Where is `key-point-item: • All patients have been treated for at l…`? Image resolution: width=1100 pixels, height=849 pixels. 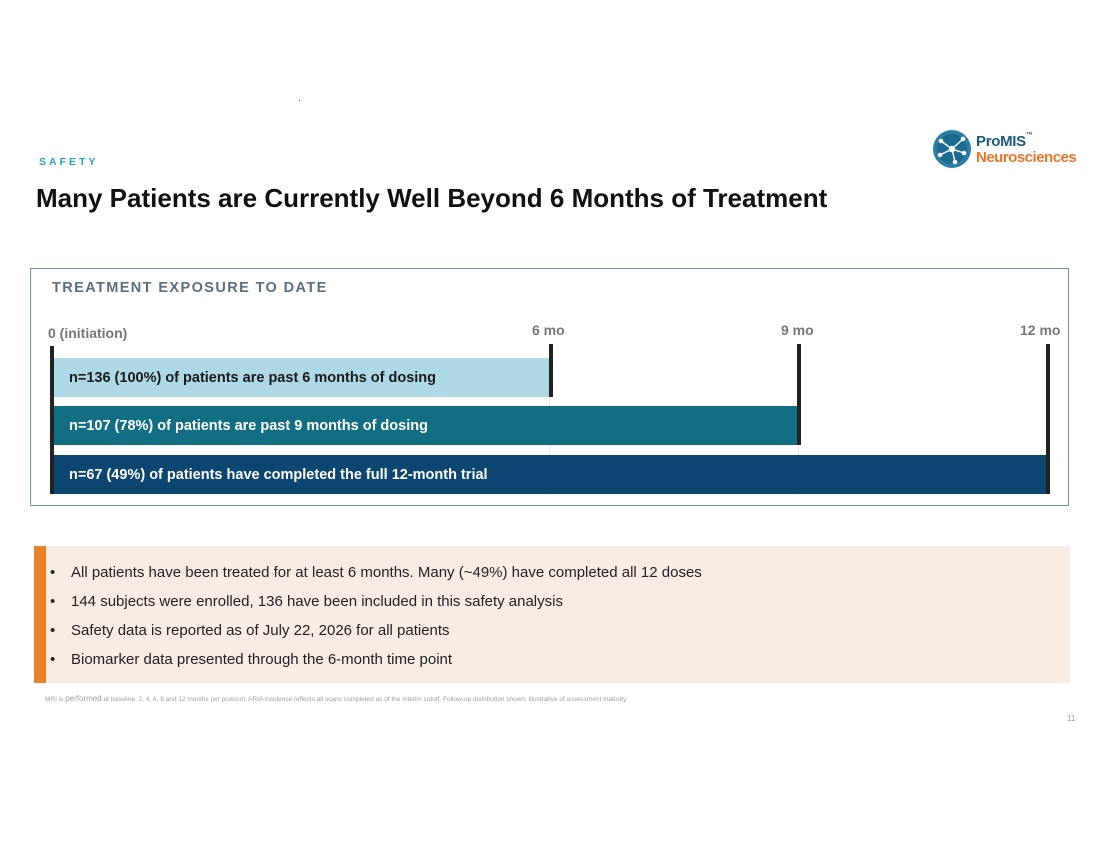 key-point-item: • All patients have been treated for at l… is located at coordinates (376, 572).